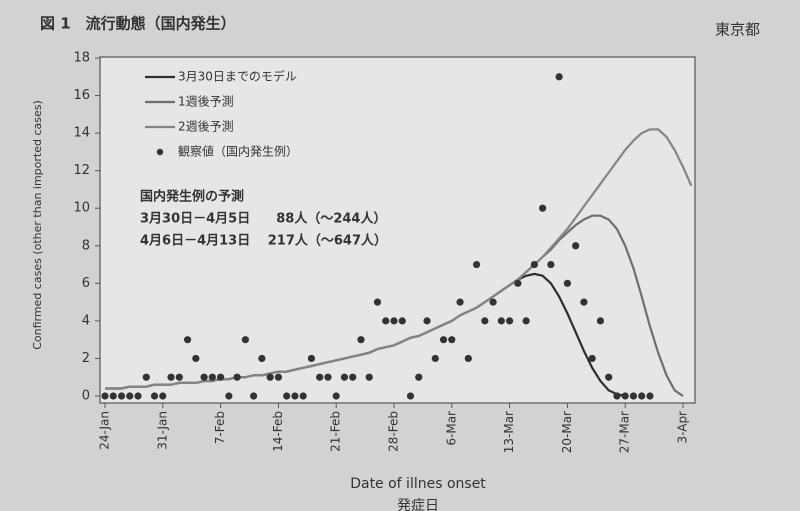 The image size is (800, 511). What do you see at coordinates (263, 241) in the screenshot?
I see `annotation: 4月6日－4月13日 217人（～647人）` at bounding box center [263, 241].